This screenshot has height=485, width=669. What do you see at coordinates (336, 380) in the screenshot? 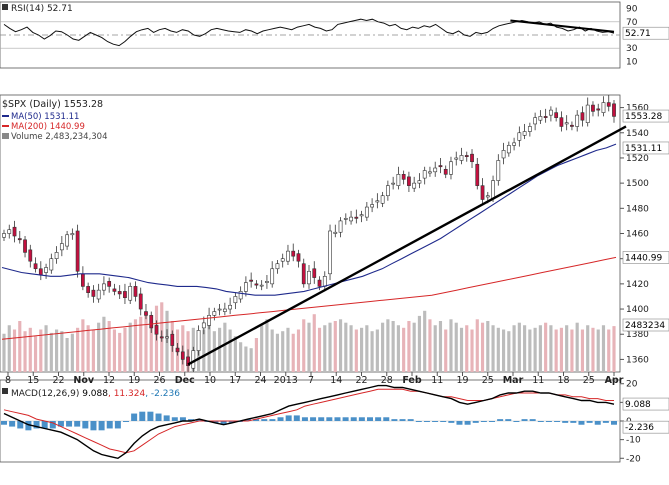
I see `x-tick-label: 14` at bounding box center [336, 380].